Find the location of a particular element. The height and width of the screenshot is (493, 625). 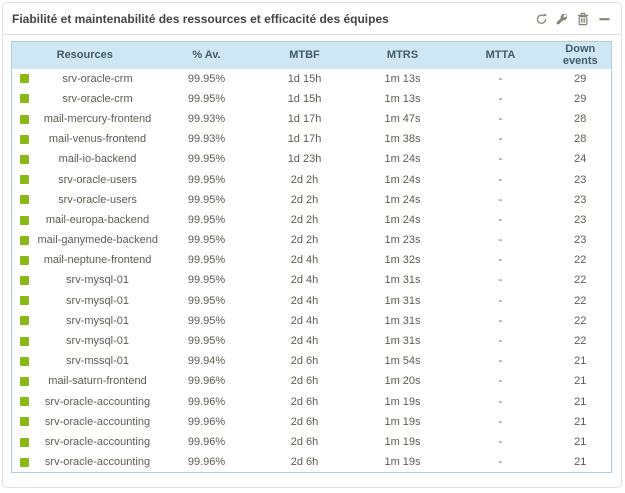

availability-value: 99.96% is located at coordinates (206, 461).